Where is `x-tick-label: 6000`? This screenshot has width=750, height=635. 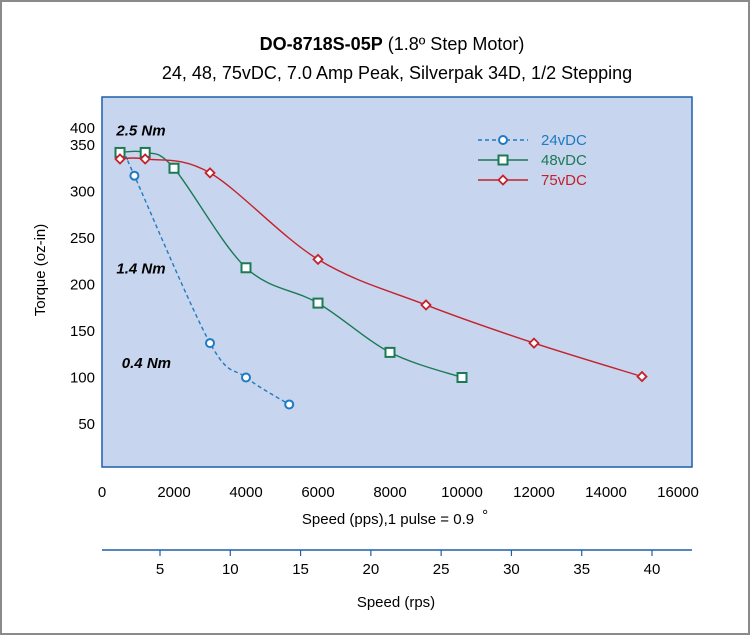 x-tick-label: 6000 is located at coordinates (317, 492).